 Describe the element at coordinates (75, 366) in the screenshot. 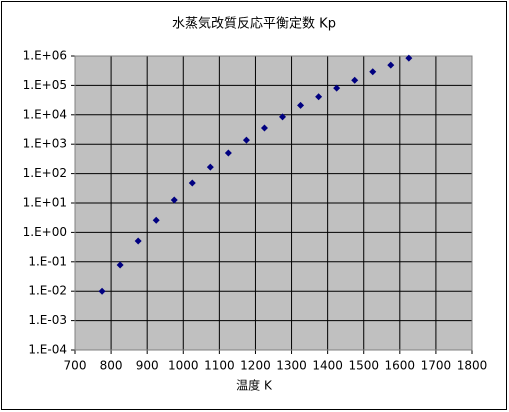

I see `x-tick-label: 700` at that location.